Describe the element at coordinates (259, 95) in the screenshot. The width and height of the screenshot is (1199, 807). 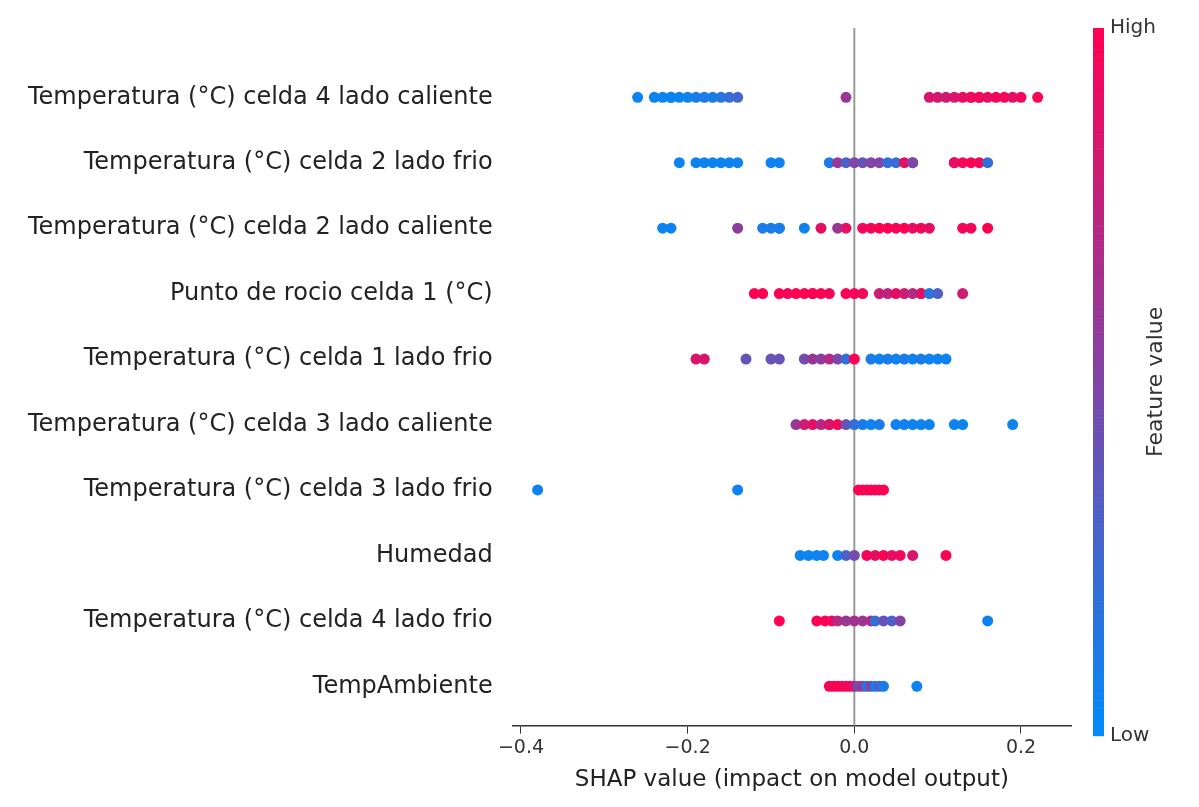
I see `y-tick-label: Temperatura (°C) celda 4 lado caliente` at that location.